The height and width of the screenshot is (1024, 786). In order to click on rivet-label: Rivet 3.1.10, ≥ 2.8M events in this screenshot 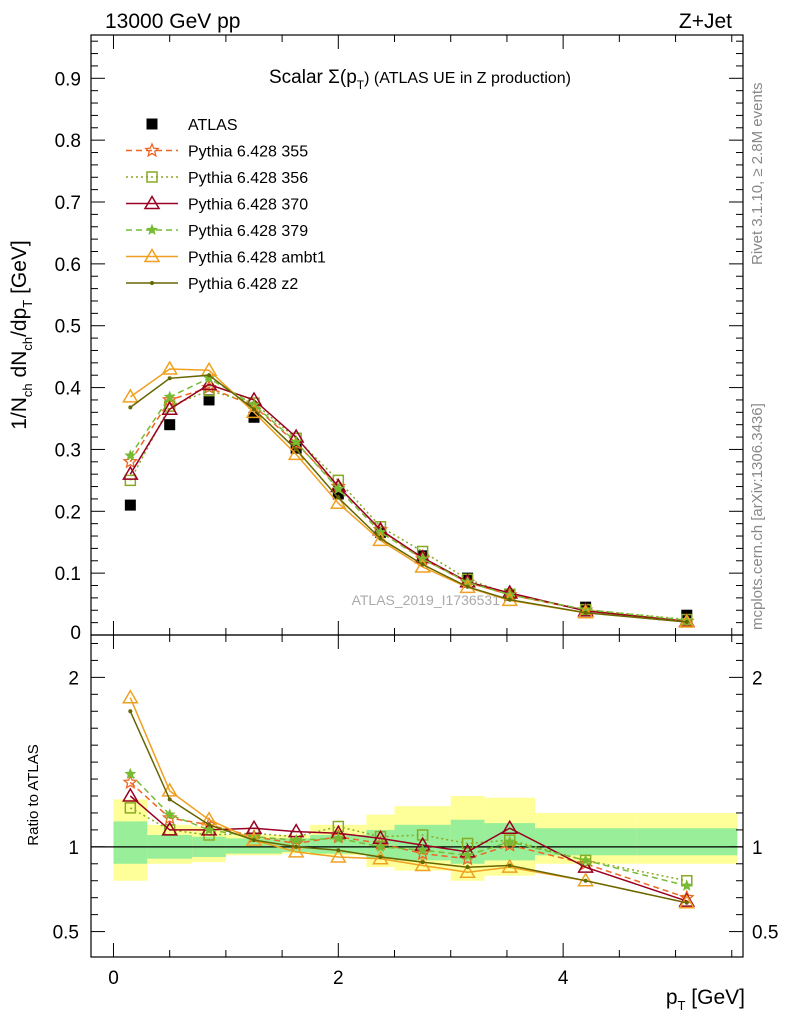, I will do `click(757, 174)`.